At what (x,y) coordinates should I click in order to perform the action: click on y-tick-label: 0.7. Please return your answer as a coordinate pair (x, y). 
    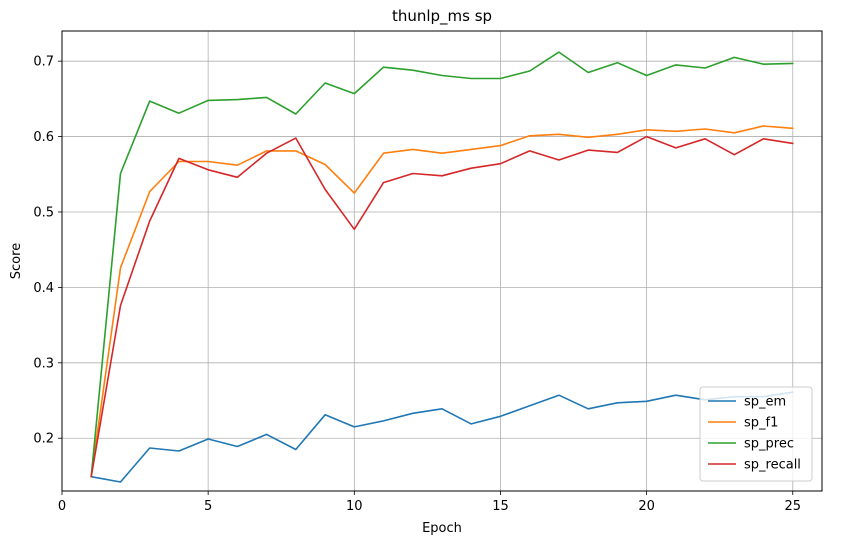
    Looking at the image, I should click on (43, 62).